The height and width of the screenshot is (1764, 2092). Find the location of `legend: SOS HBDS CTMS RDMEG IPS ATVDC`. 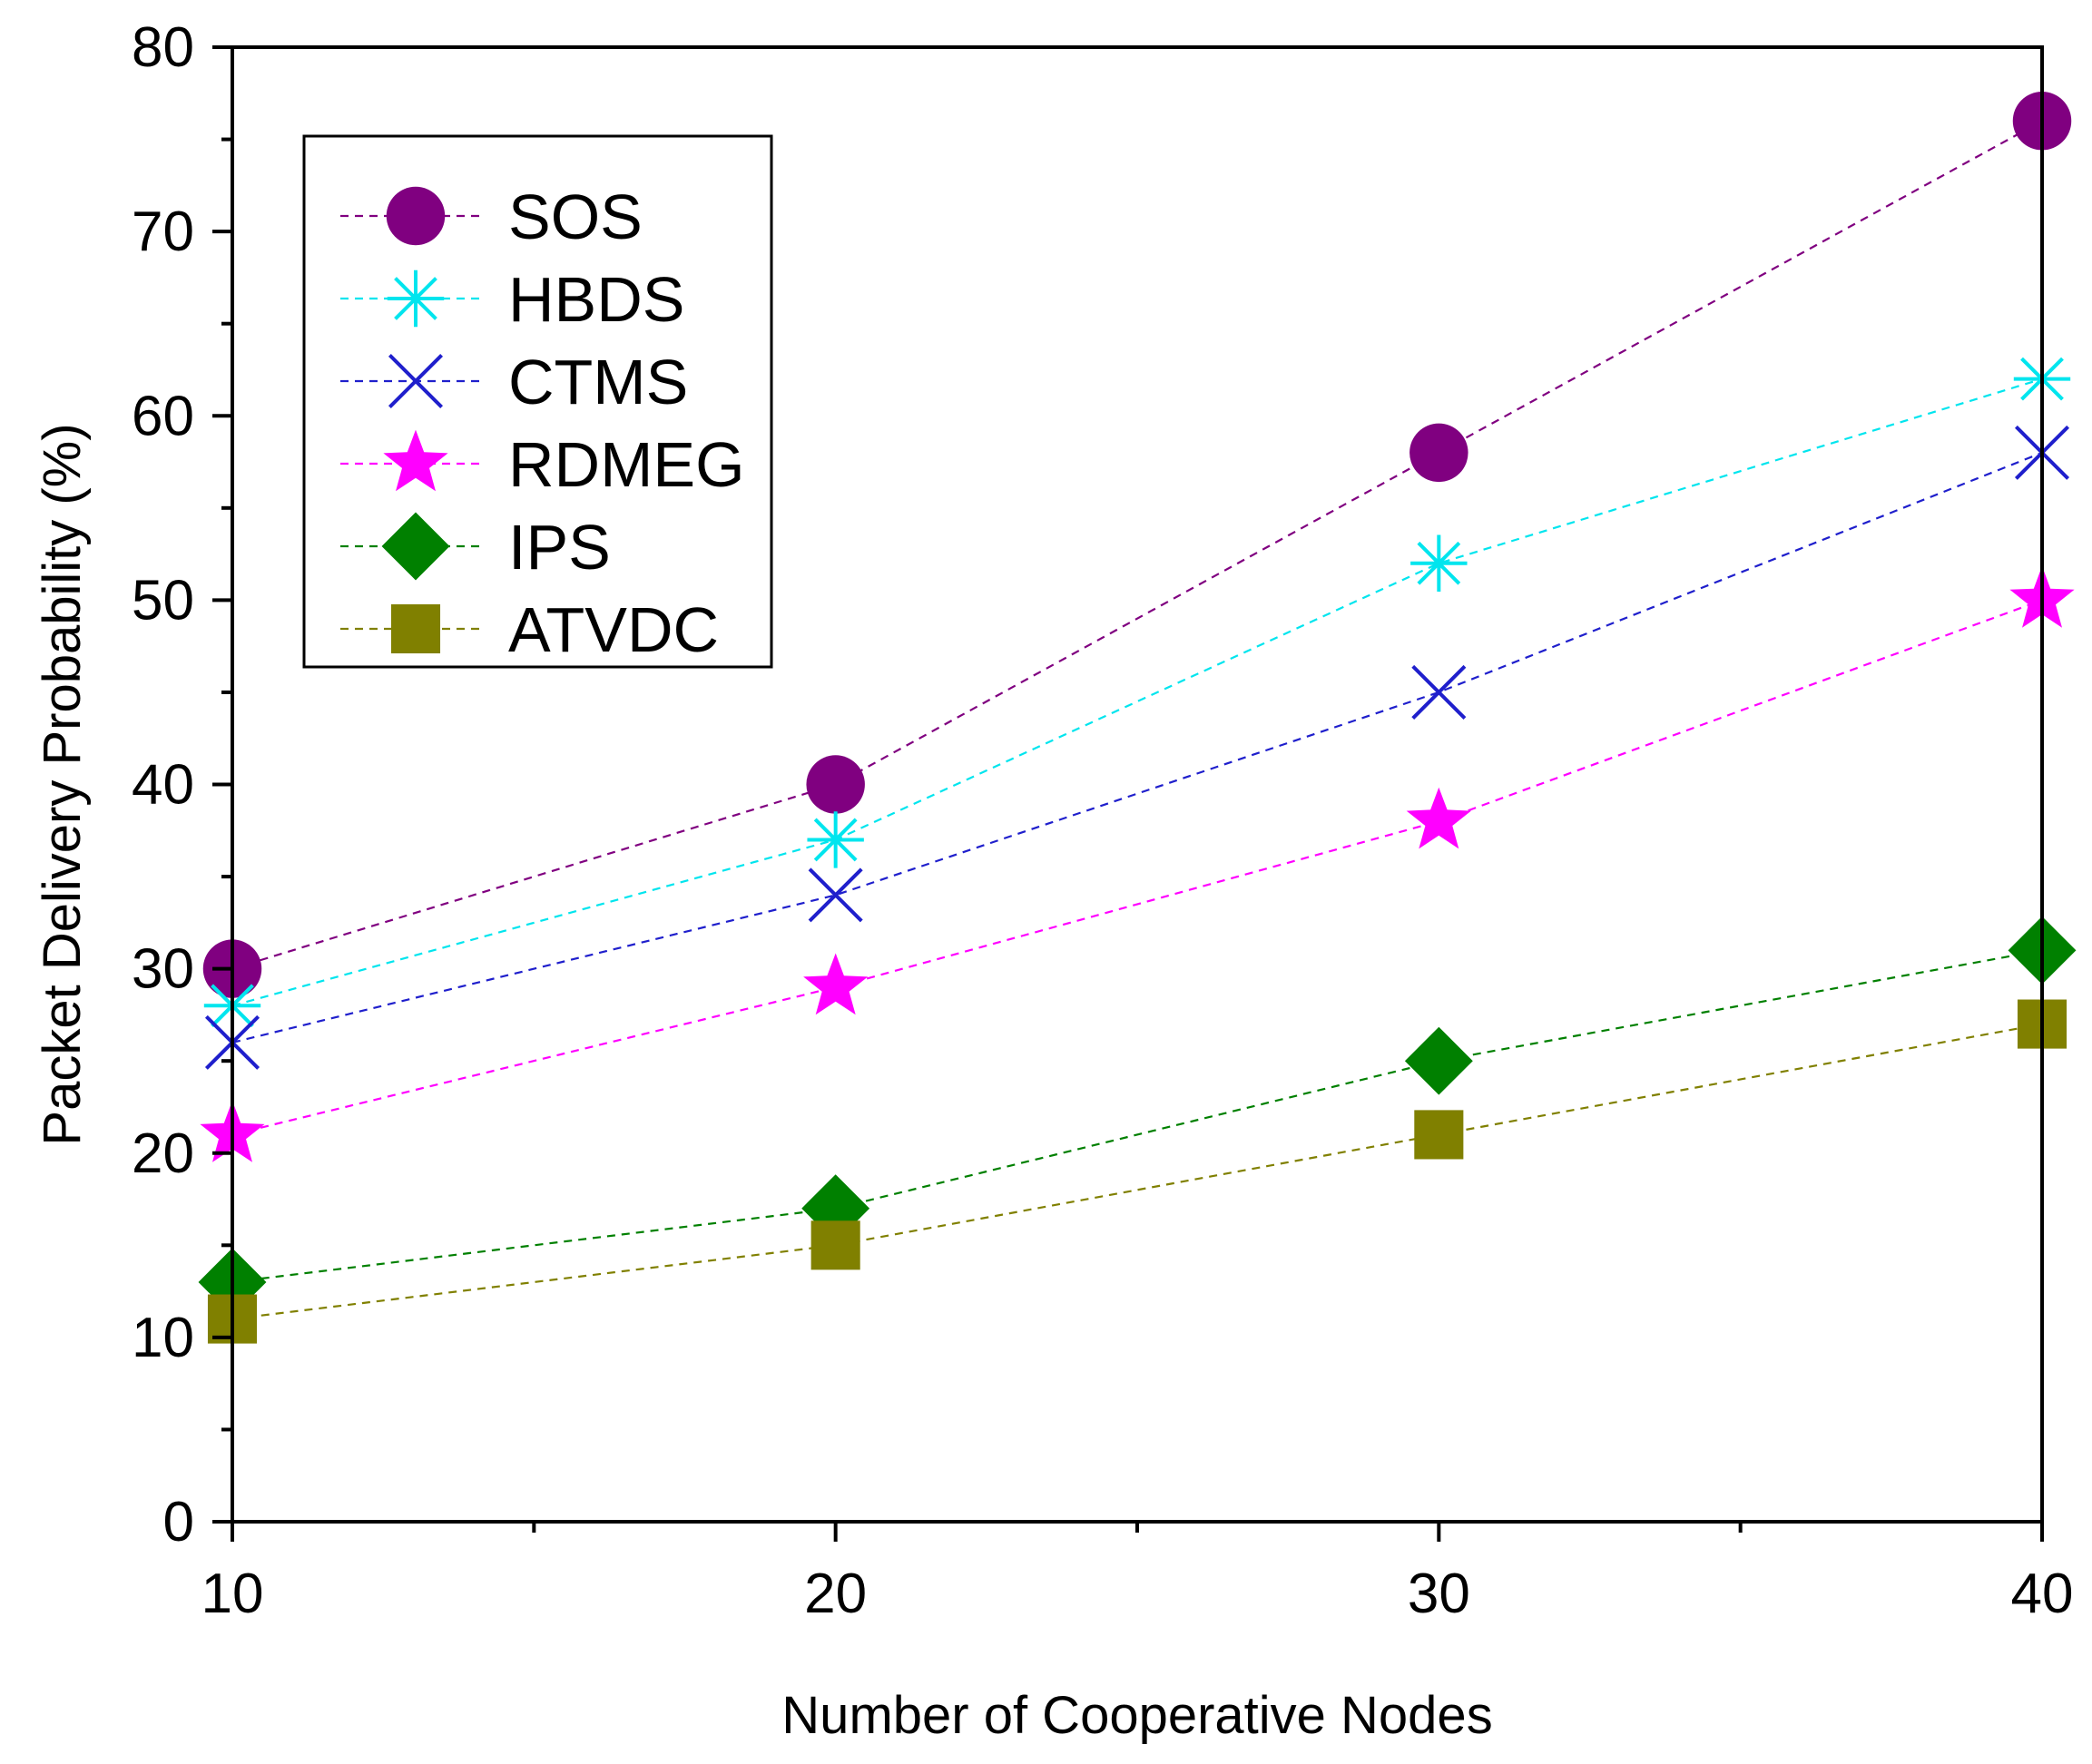

legend: SOS HBDS CTMS RDMEG IPS ATVDC is located at coordinates (537, 401).